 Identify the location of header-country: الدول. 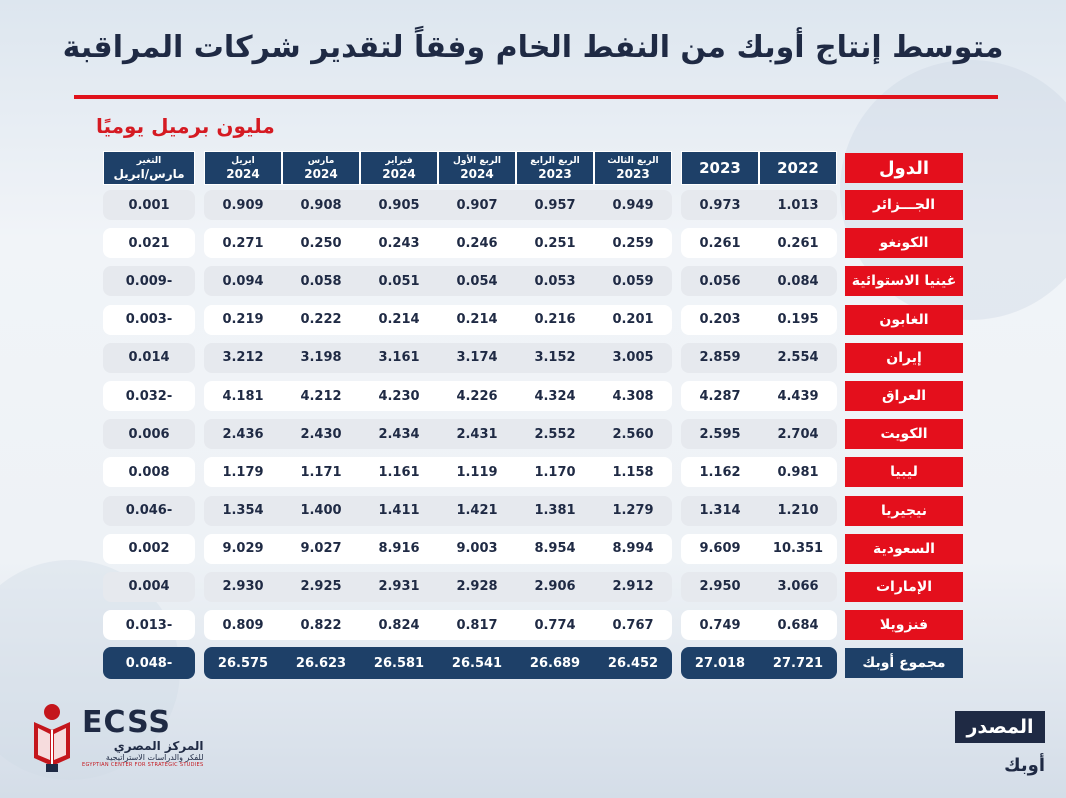
(904, 168).